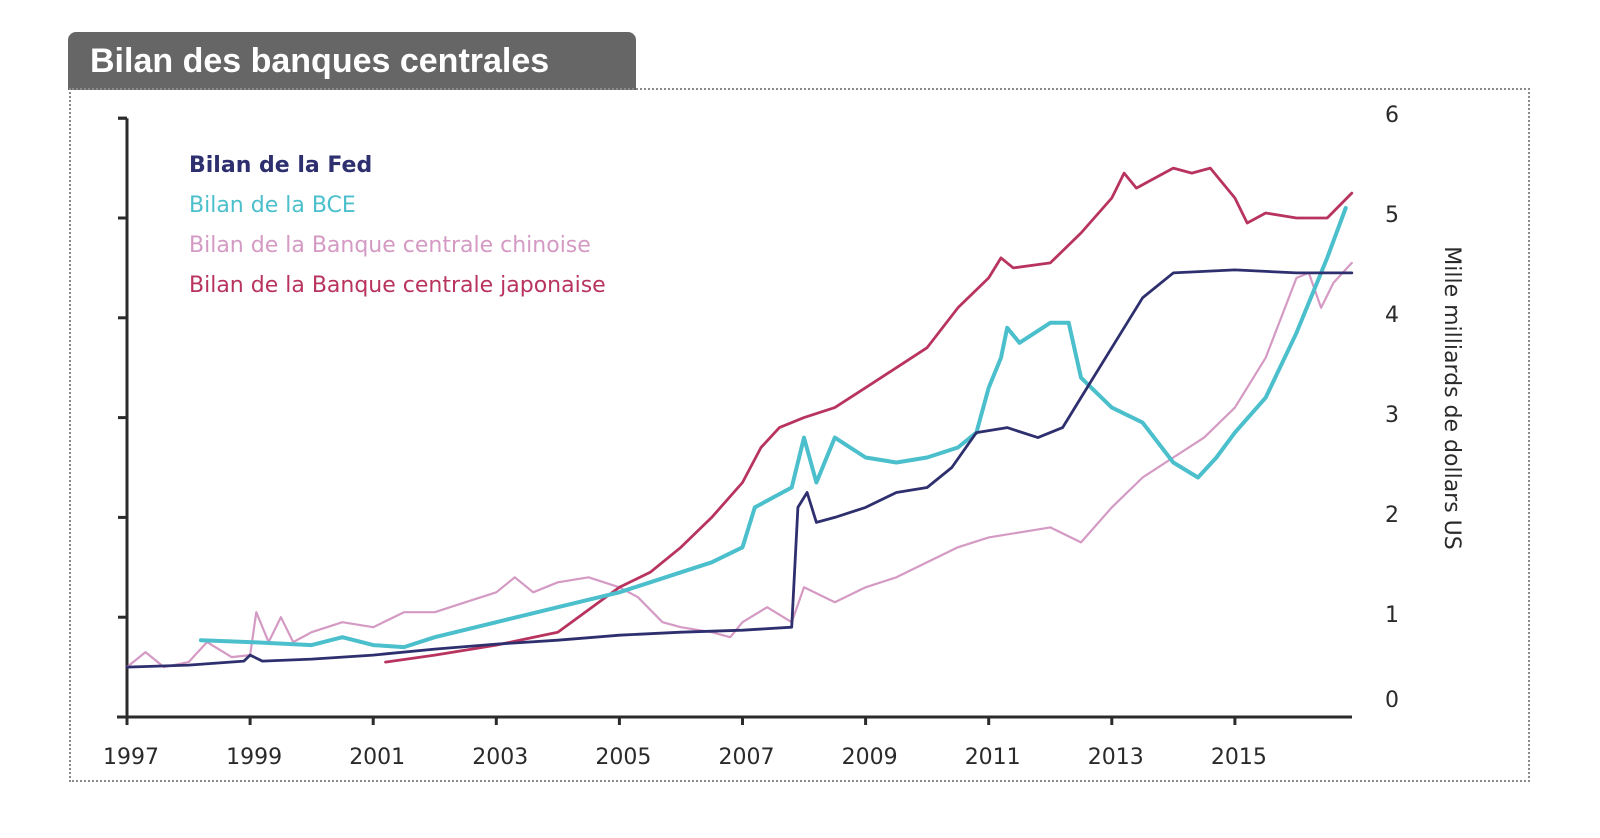 The height and width of the screenshot is (838, 1600). Describe the element at coordinates (352, 61) in the screenshot. I see `chart-title: Bilan des banques centrales` at that location.